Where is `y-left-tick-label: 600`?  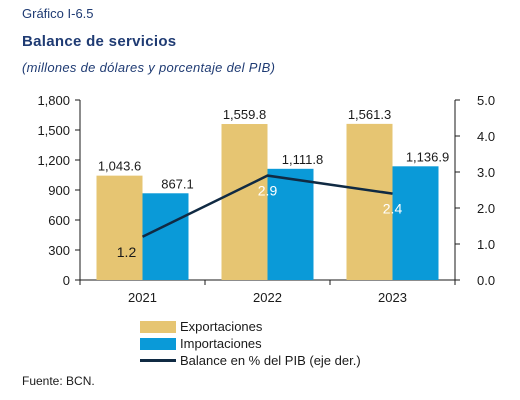 y-left-tick-label: 600 is located at coordinates (59, 220).